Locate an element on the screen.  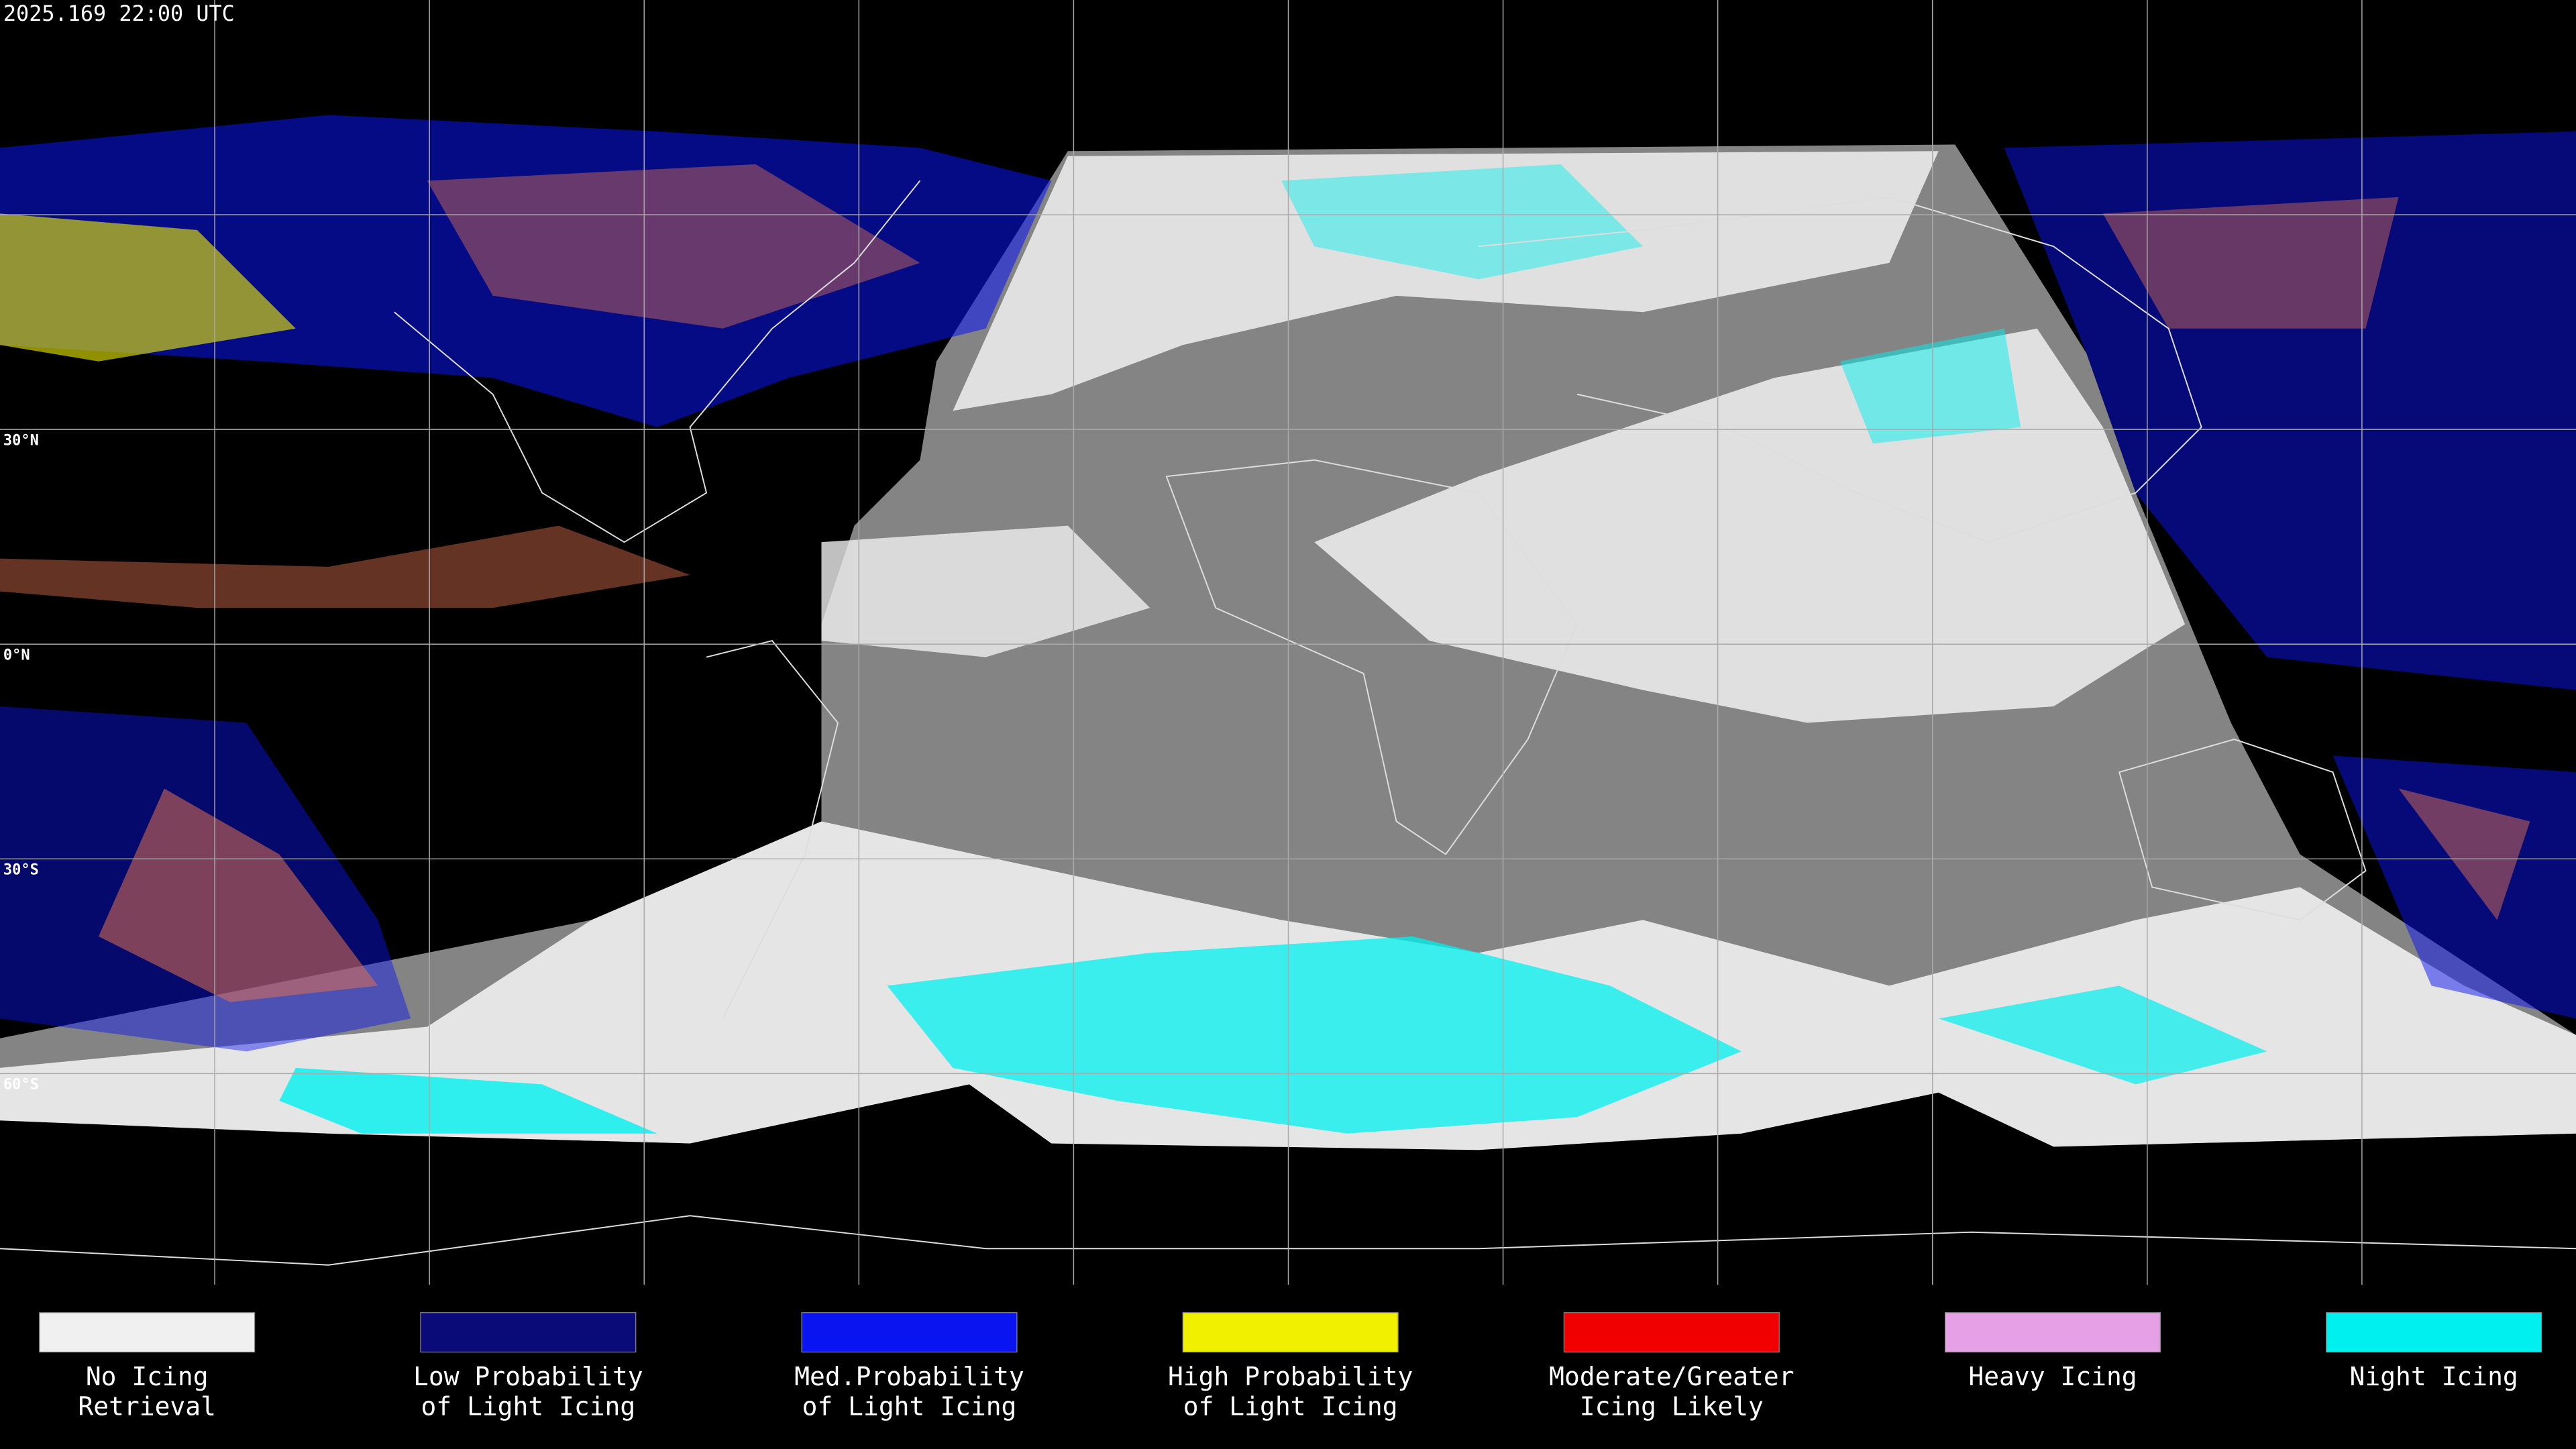
legend-label: Retrieval is located at coordinates (147, 1406).